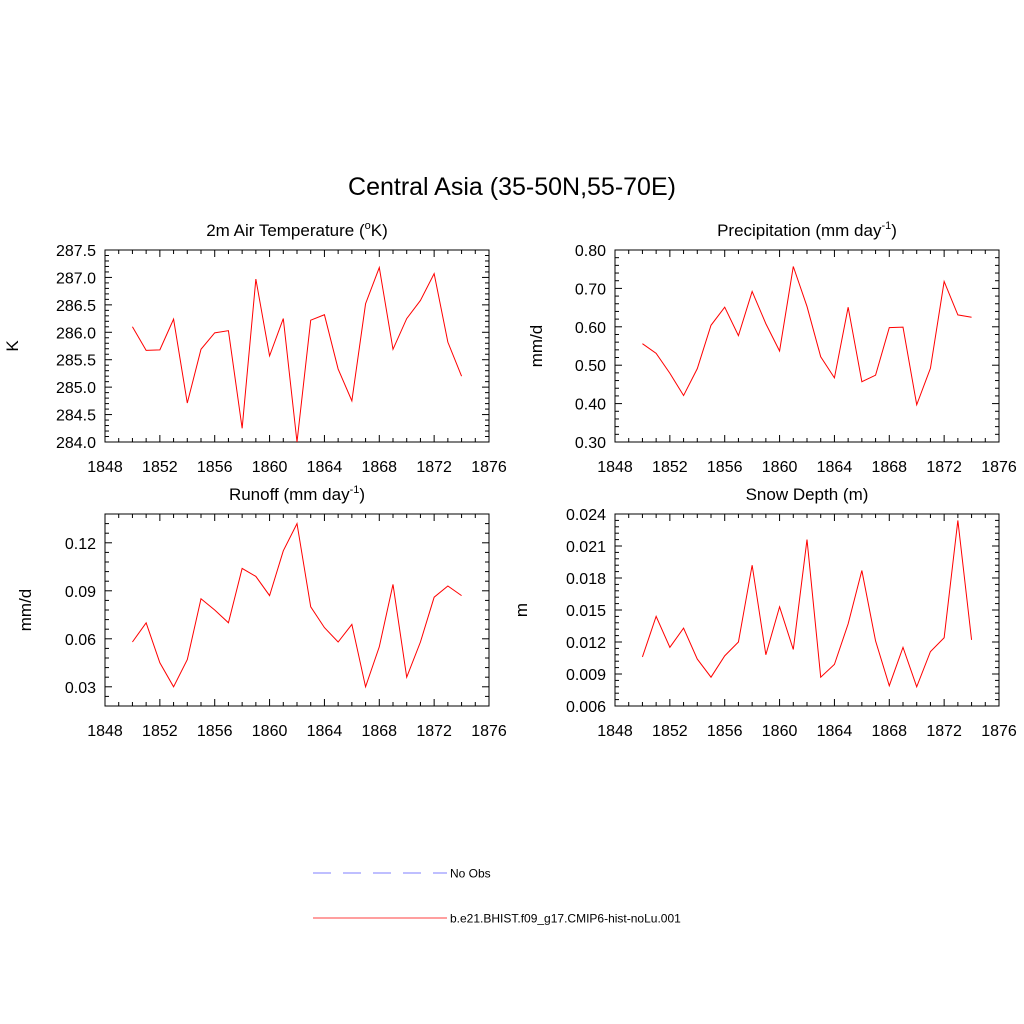  Describe the element at coordinates (12, 346) in the screenshot. I see `y-axis-label: K` at that location.